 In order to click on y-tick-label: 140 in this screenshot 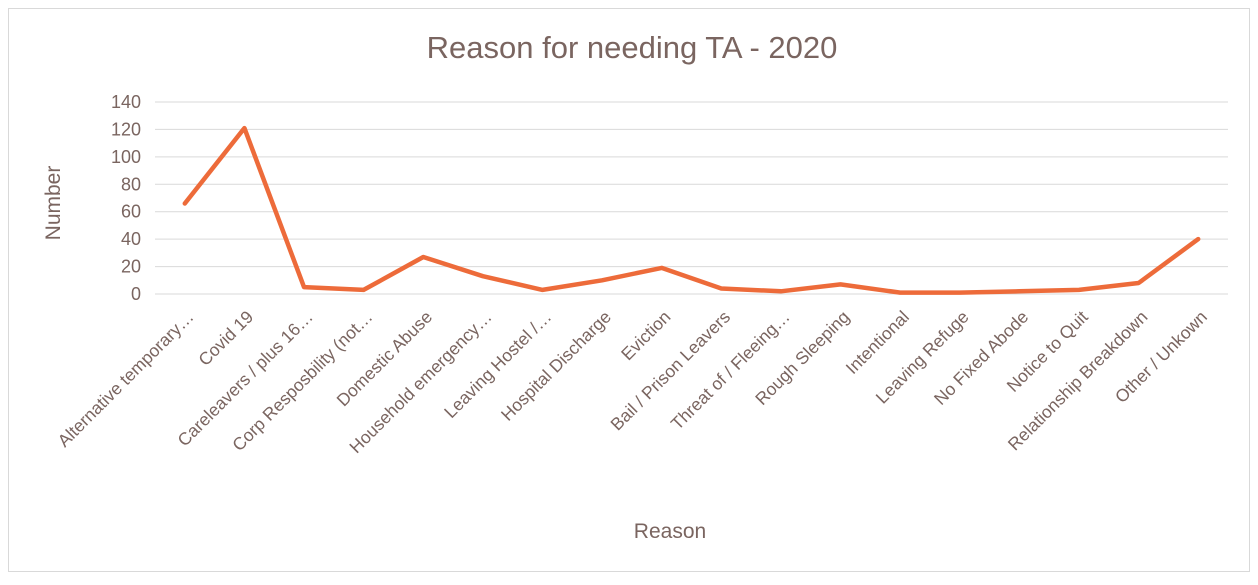, I will do `click(126, 102)`.